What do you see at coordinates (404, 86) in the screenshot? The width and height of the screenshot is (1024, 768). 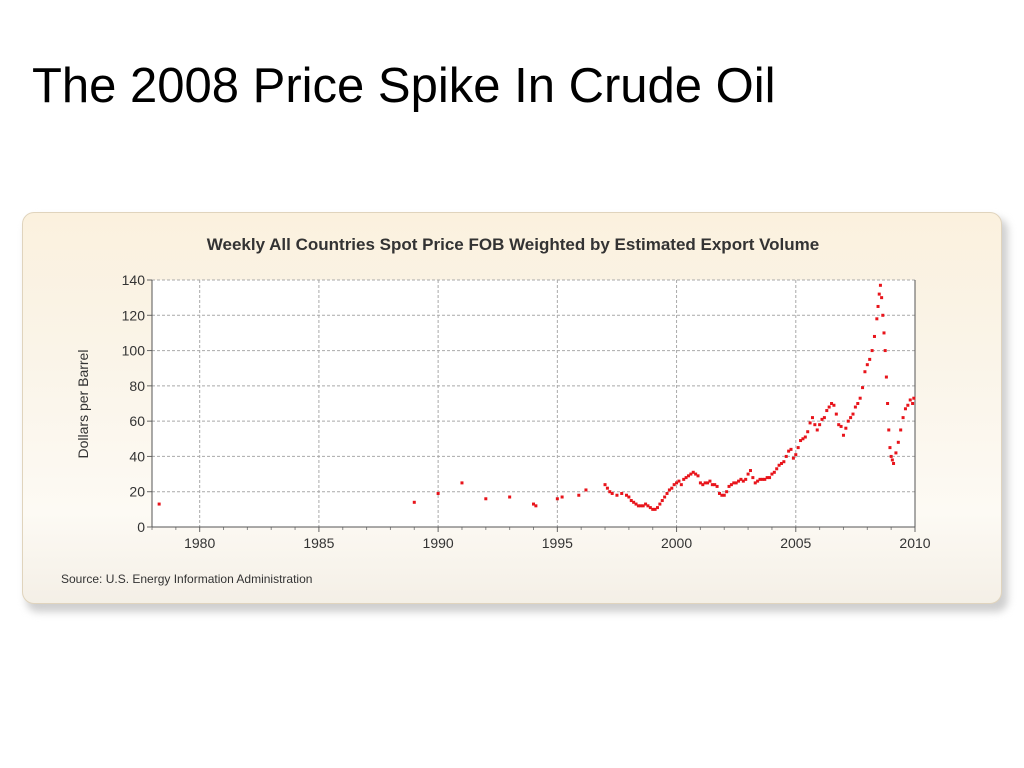 I see `slide-title: The 2008 Price Spike In Crude Oil` at bounding box center [404, 86].